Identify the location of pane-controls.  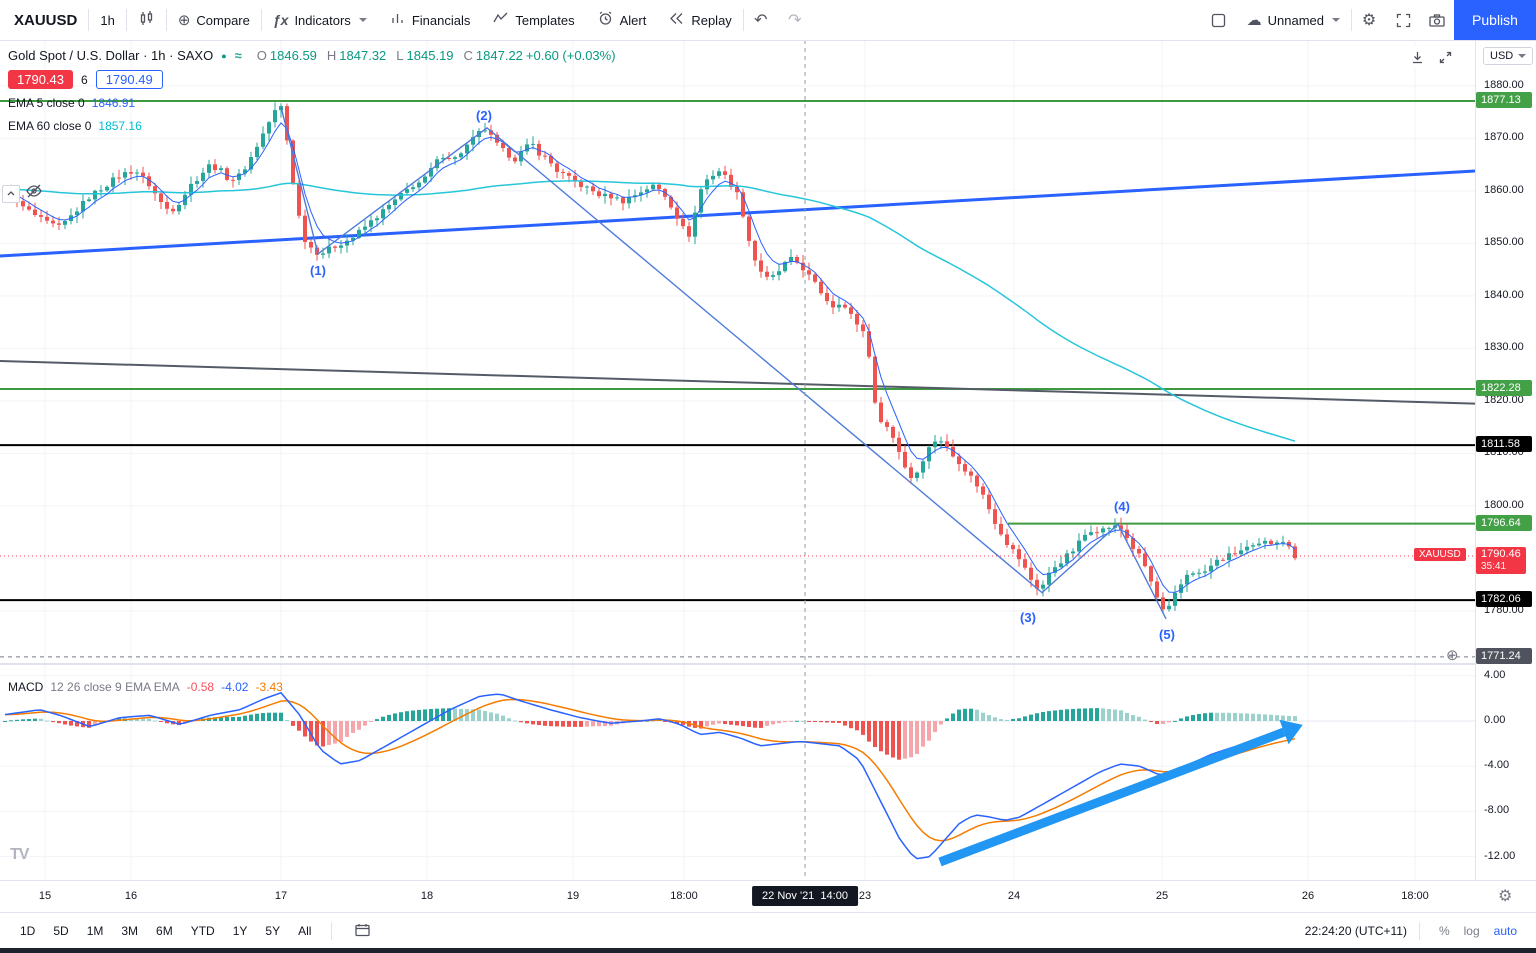
(1431, 57).